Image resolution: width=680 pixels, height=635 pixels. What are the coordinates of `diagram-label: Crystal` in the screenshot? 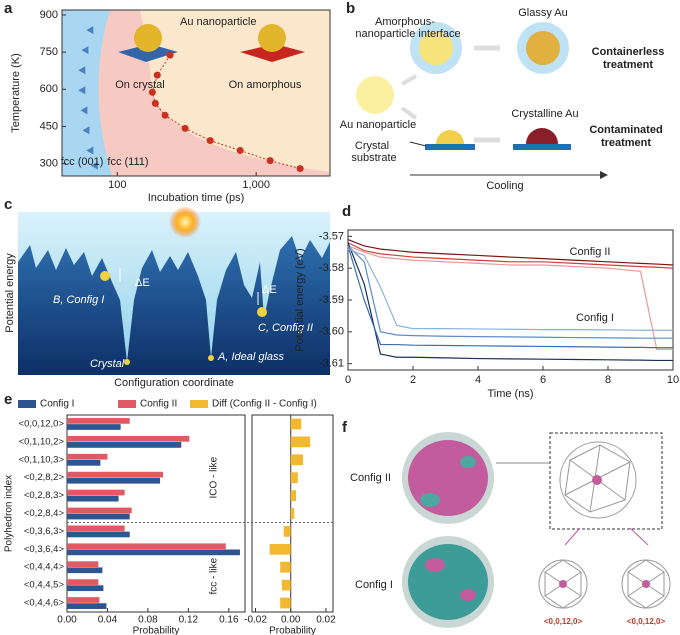 It's located at (107, 364).